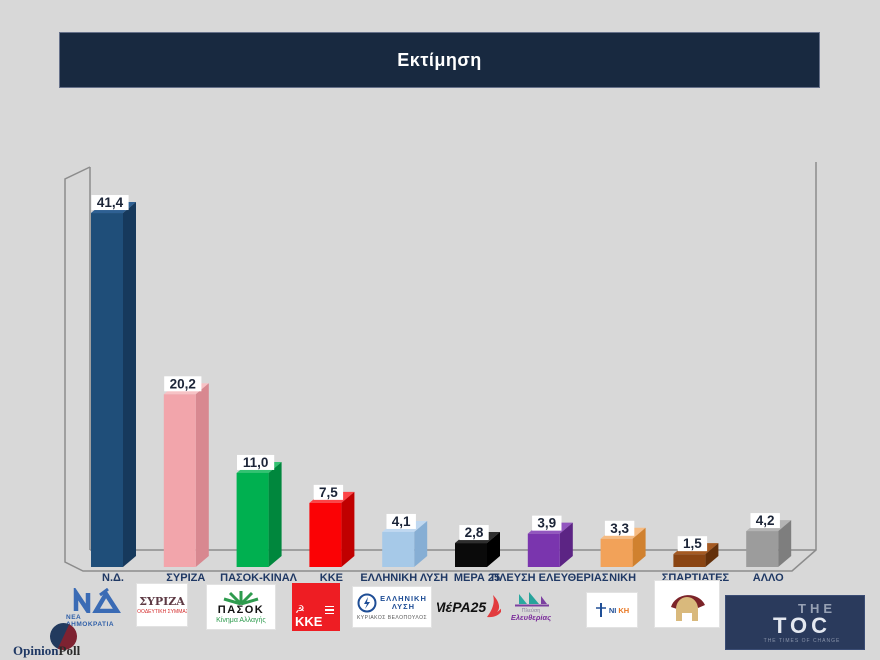 This screenshot has width=880, height=660. I want to click on category-label: ΑΛΛΟ, so click(768, 578).